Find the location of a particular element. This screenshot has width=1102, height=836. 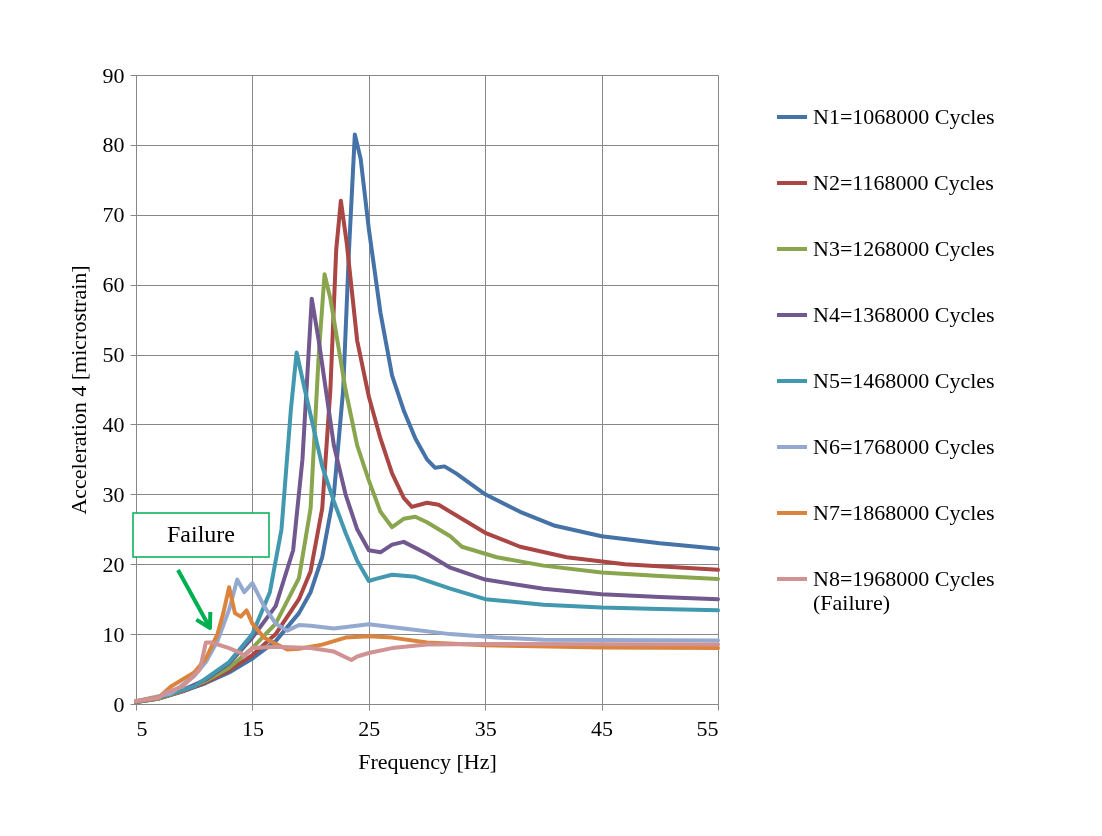

y-axis-title: Acceleration 4 [microstrain] is located at coordinates (78, 390).